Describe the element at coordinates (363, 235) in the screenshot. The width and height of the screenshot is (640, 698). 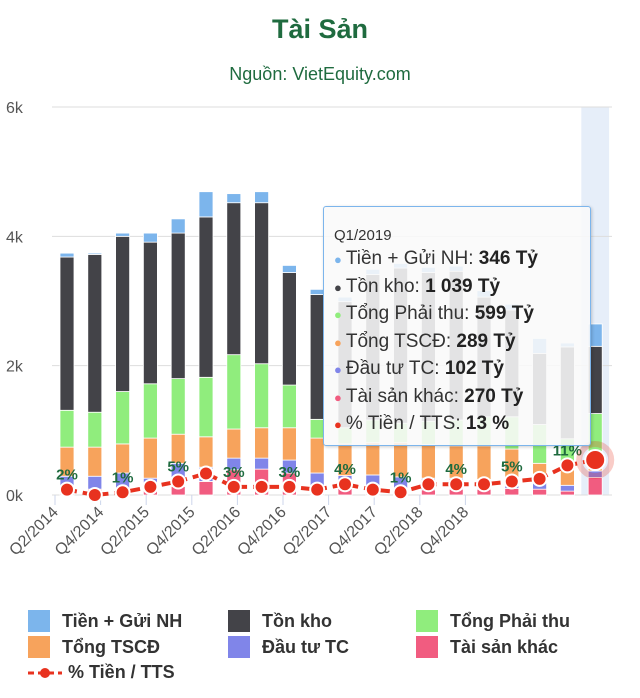
I see `tooltip-header: Q1/2019` at that location.